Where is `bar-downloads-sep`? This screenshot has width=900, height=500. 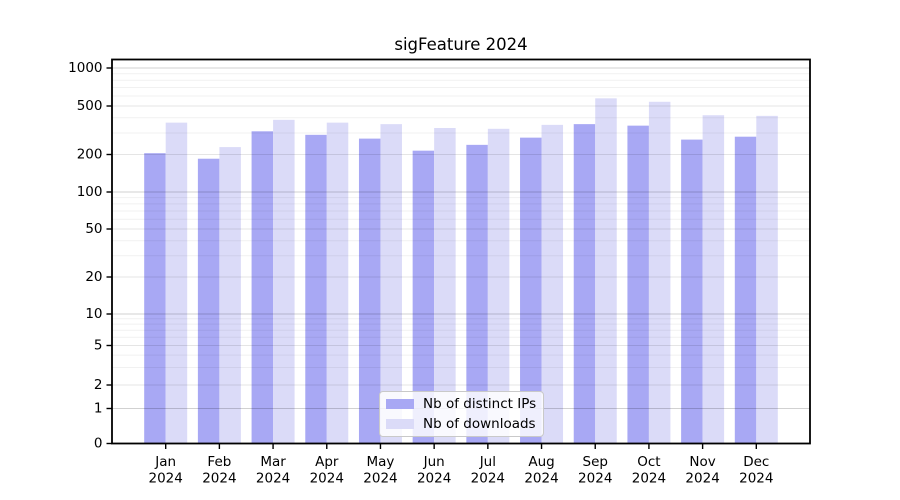 bar-downloads-sep is located at coordinates (606, 271).